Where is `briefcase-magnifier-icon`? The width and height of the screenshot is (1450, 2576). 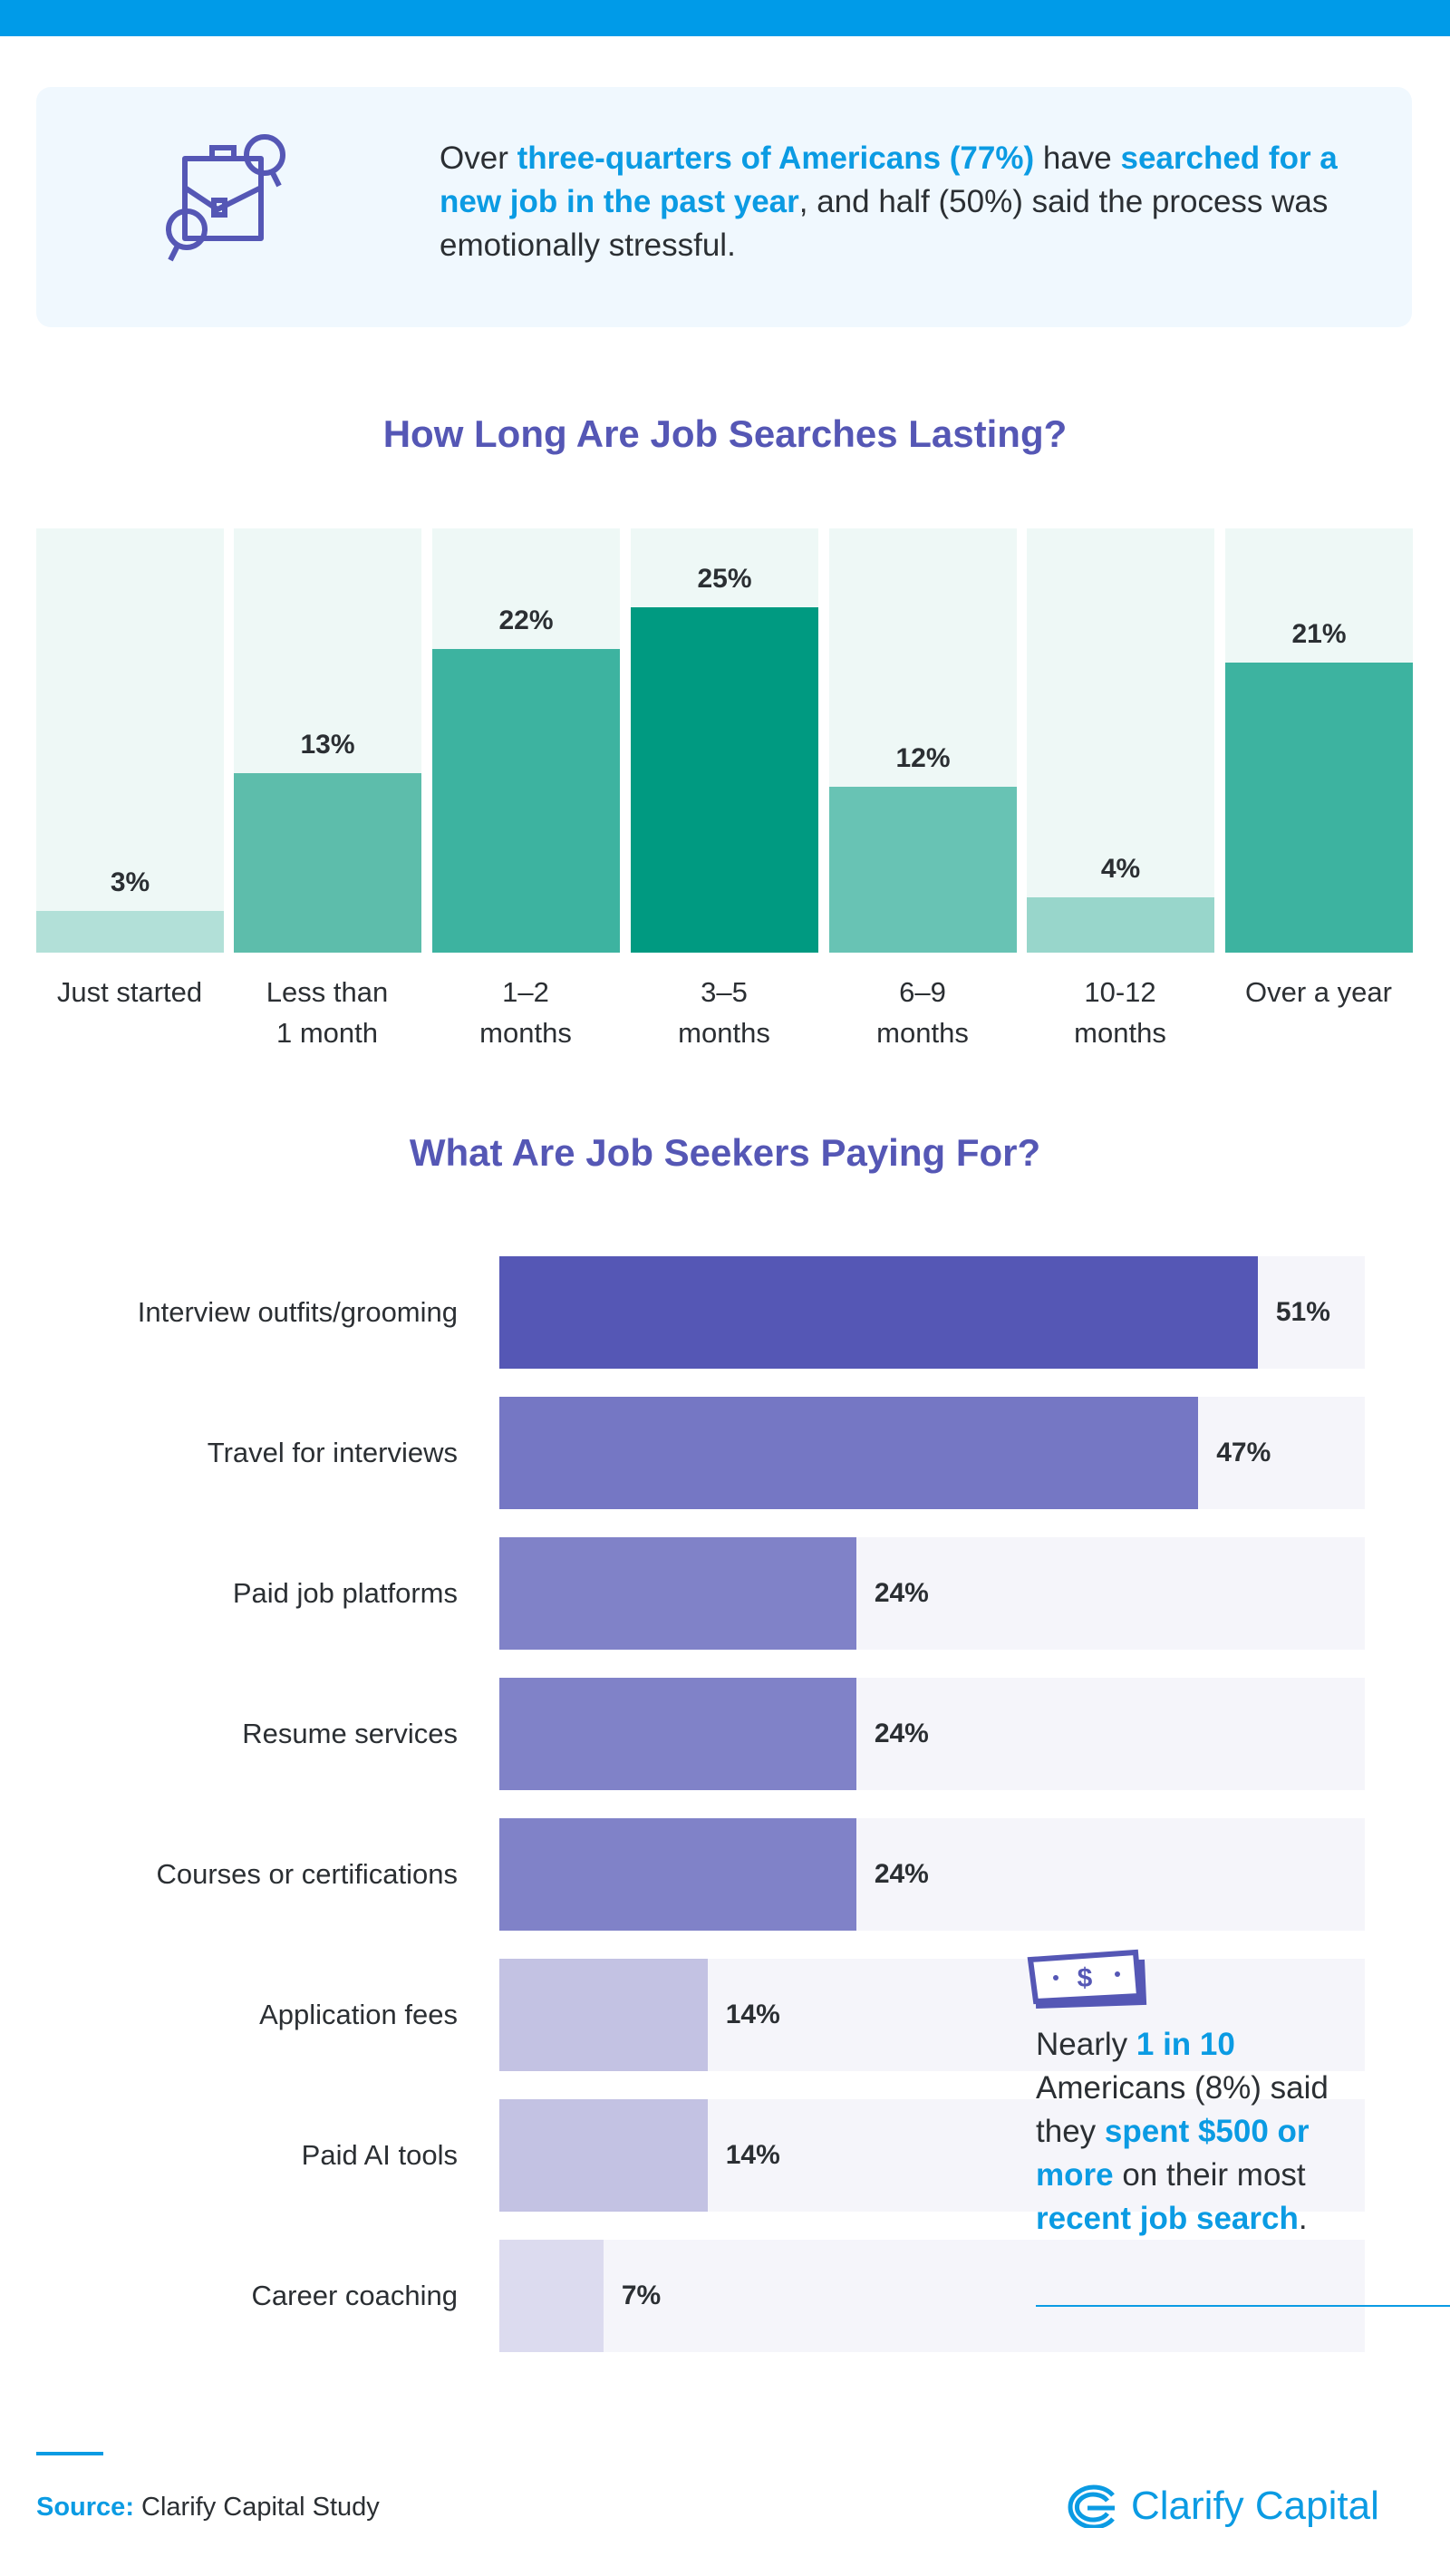 briefcase-magnifier-icon is located at coordinates (225, 198).